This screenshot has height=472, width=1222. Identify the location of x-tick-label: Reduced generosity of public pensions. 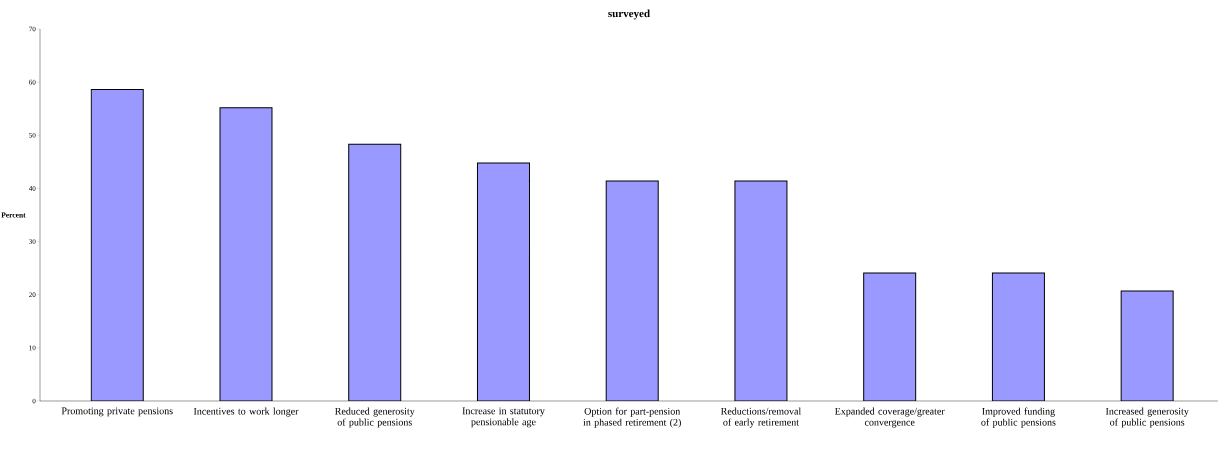
(375, 417).